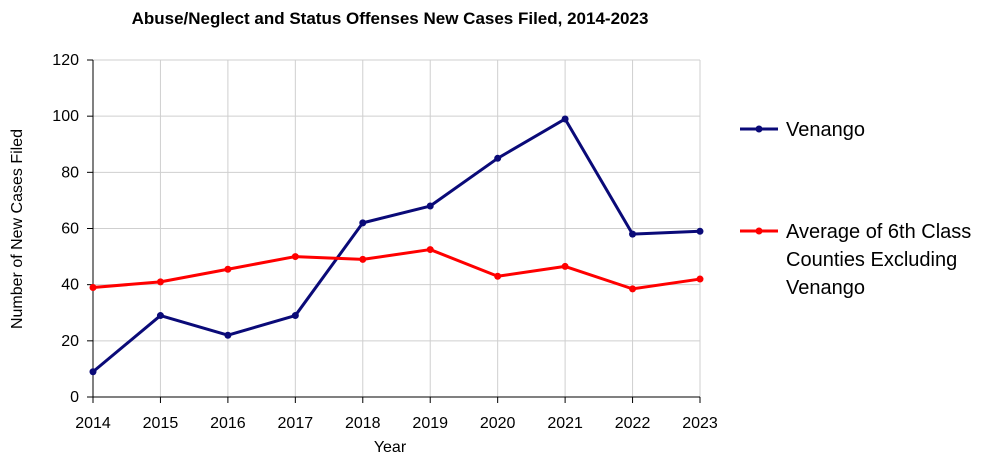 The width and height of the screenshot is (1000, 458). I want to click on x-tick-label: 2021, so click(565, 423).